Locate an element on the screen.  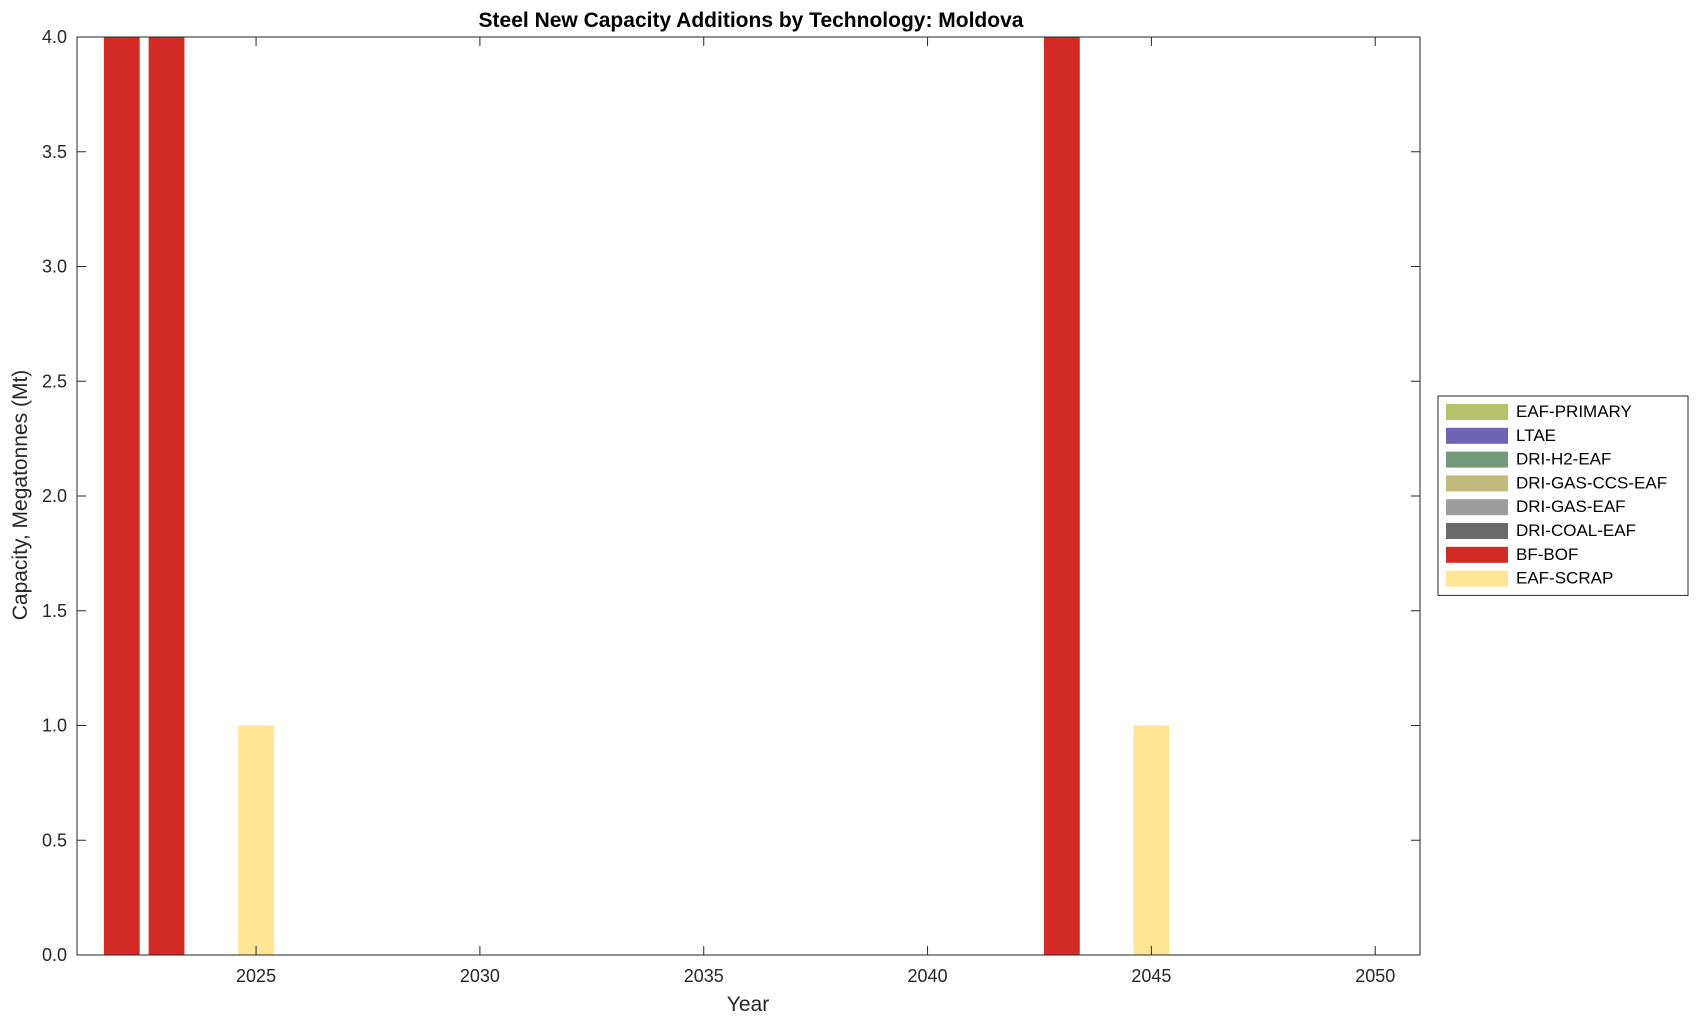
x-tick-label: 2030 is located at coordinates (480, 976).